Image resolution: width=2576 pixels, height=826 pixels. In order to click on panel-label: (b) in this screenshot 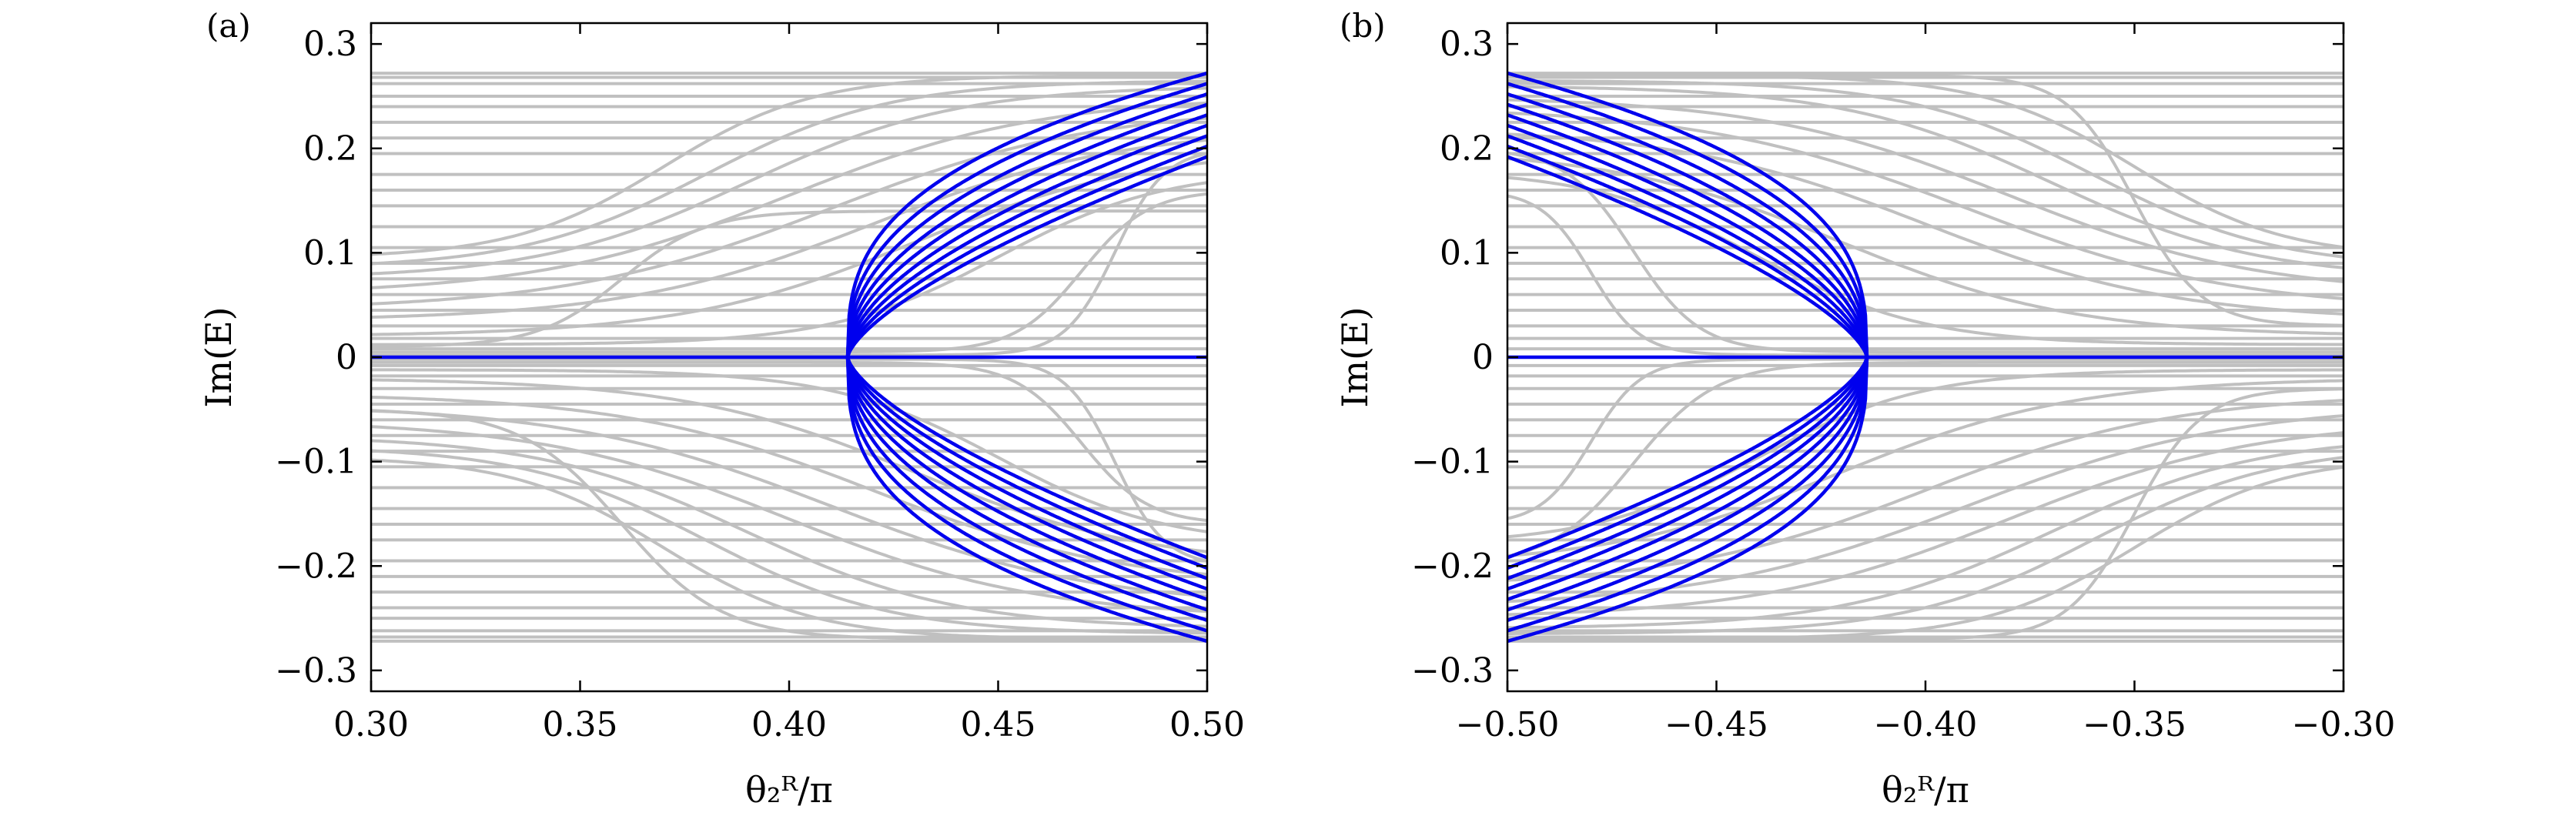, I will do `click(1363, 26)`.